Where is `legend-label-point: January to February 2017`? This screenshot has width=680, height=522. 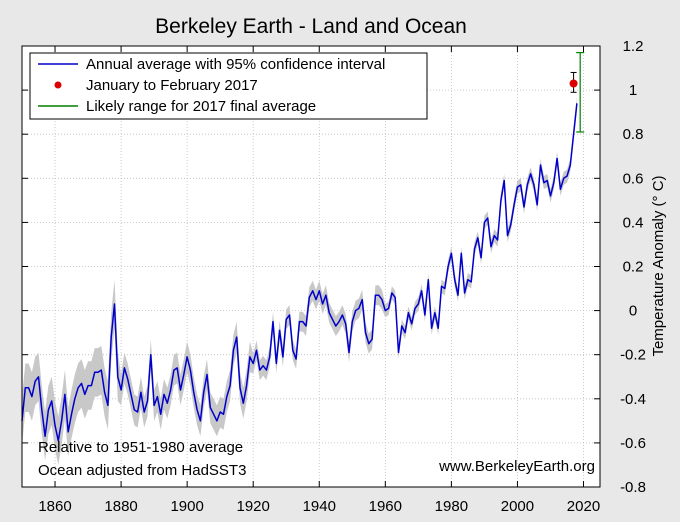 legend-label-point: January to February 2017 is located at coordinates (172, 85).